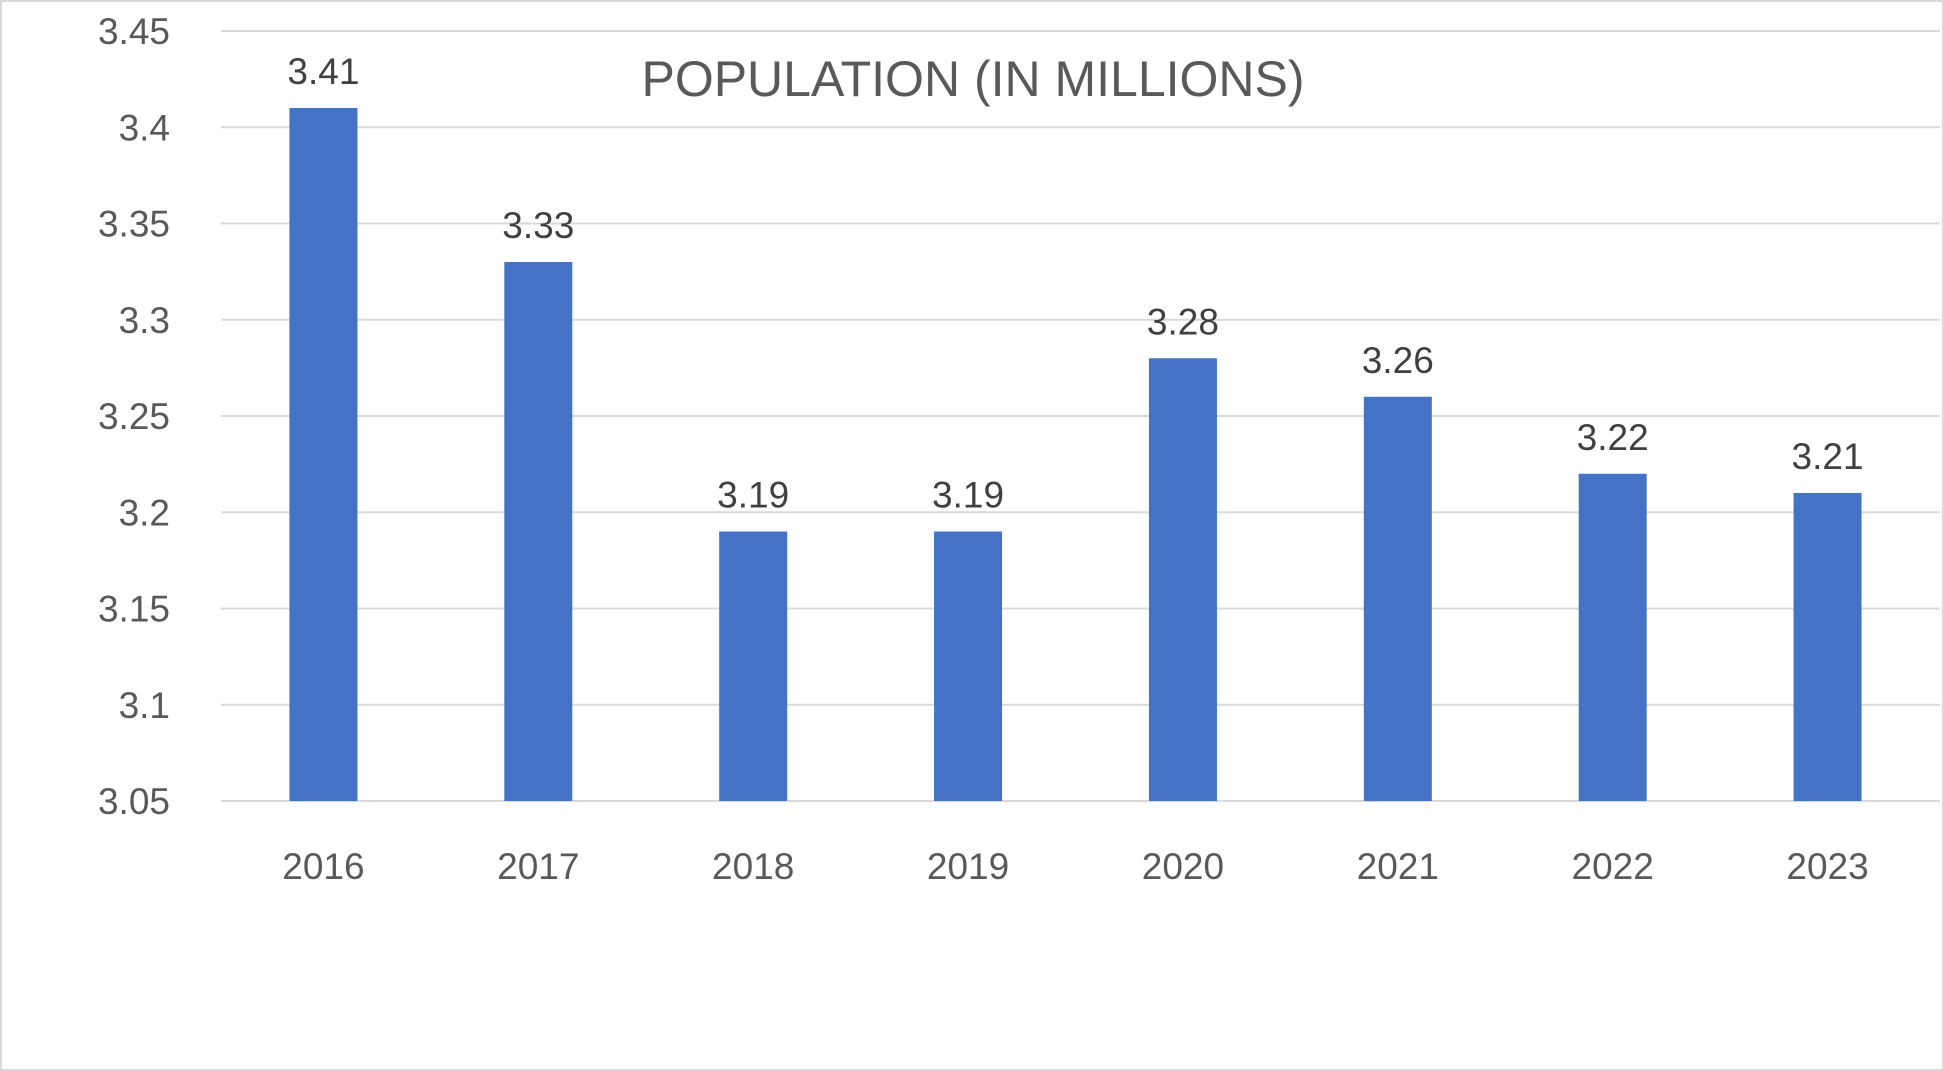 Image resolution: width=1944 pixels, height=1071 pixels. I want to click on data-label: 3.26, so click(1398, 360).